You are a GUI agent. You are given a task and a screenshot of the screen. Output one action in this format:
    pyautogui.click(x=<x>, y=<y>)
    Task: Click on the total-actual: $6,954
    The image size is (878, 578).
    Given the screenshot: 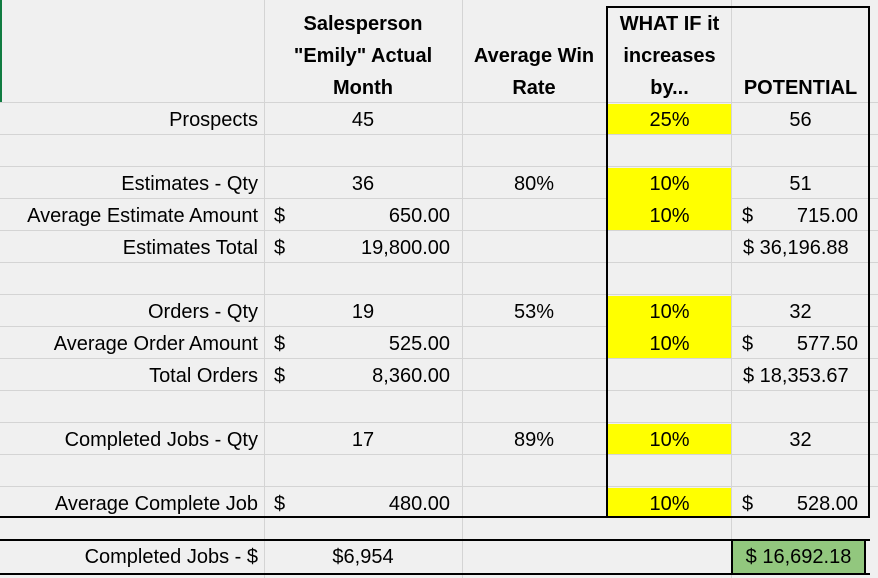 What is the action you would take?
    pyautogui.click(x=363, y=557)
    